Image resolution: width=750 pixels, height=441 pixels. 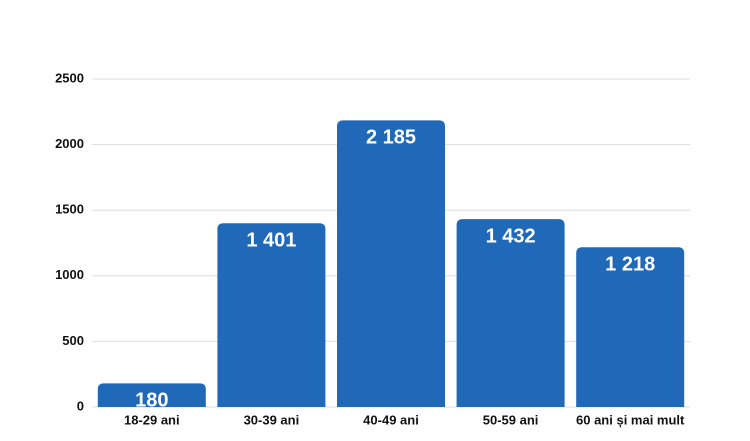 I want to click on x-tick-label: 30-39 ani, so click(x=272, y=419).